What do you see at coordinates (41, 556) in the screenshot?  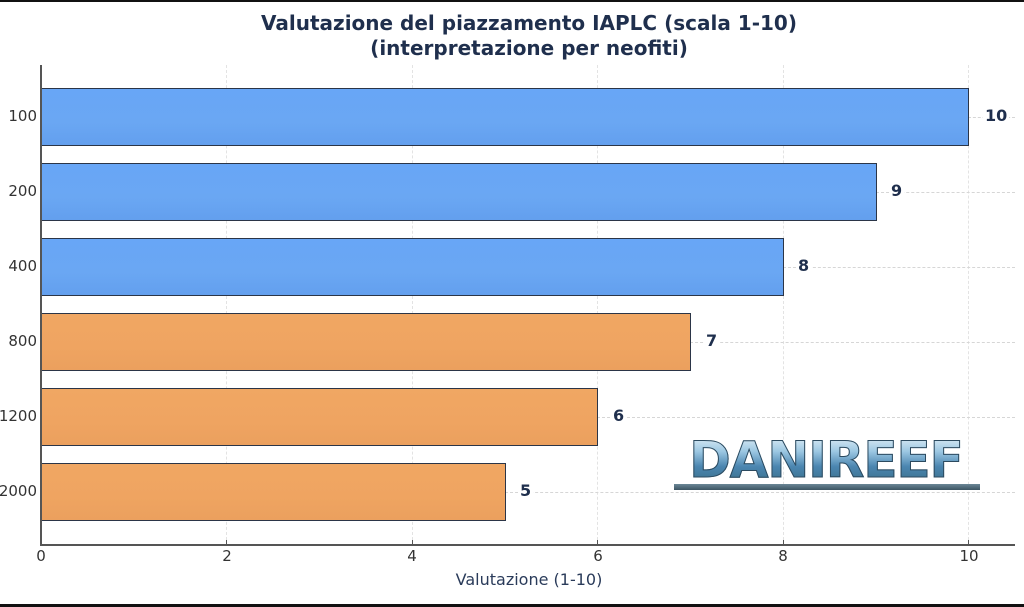 I see `x-tick-0: 0` at bounding box center [41, 556].